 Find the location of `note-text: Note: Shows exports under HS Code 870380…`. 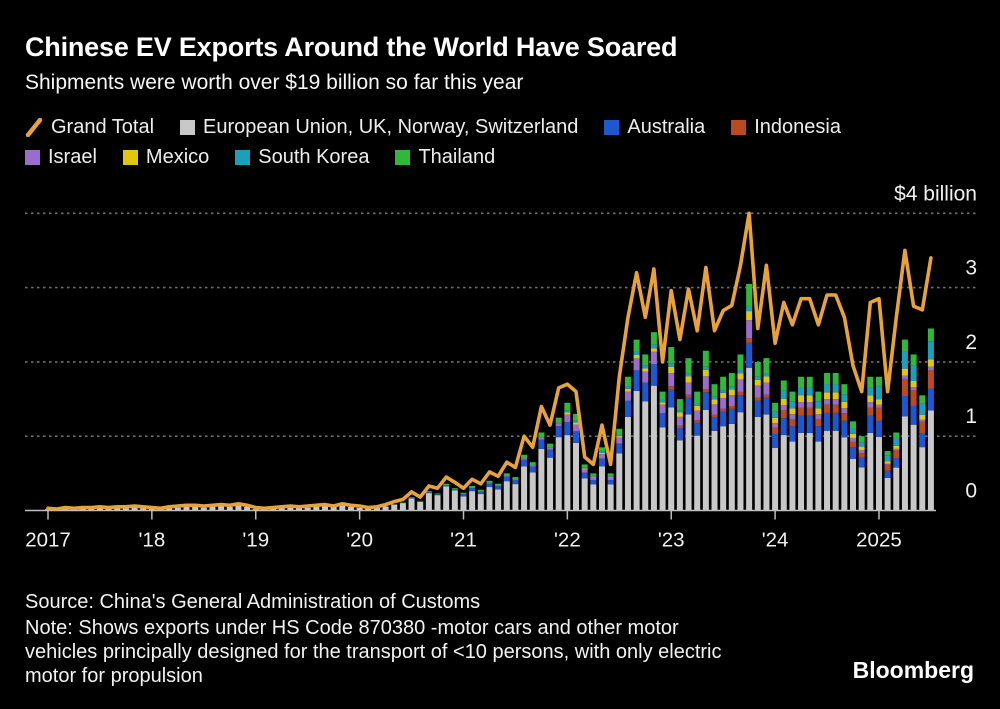

note-text: Note: Shows exports under HS Code 870380… is located at coordinates (373, 652).